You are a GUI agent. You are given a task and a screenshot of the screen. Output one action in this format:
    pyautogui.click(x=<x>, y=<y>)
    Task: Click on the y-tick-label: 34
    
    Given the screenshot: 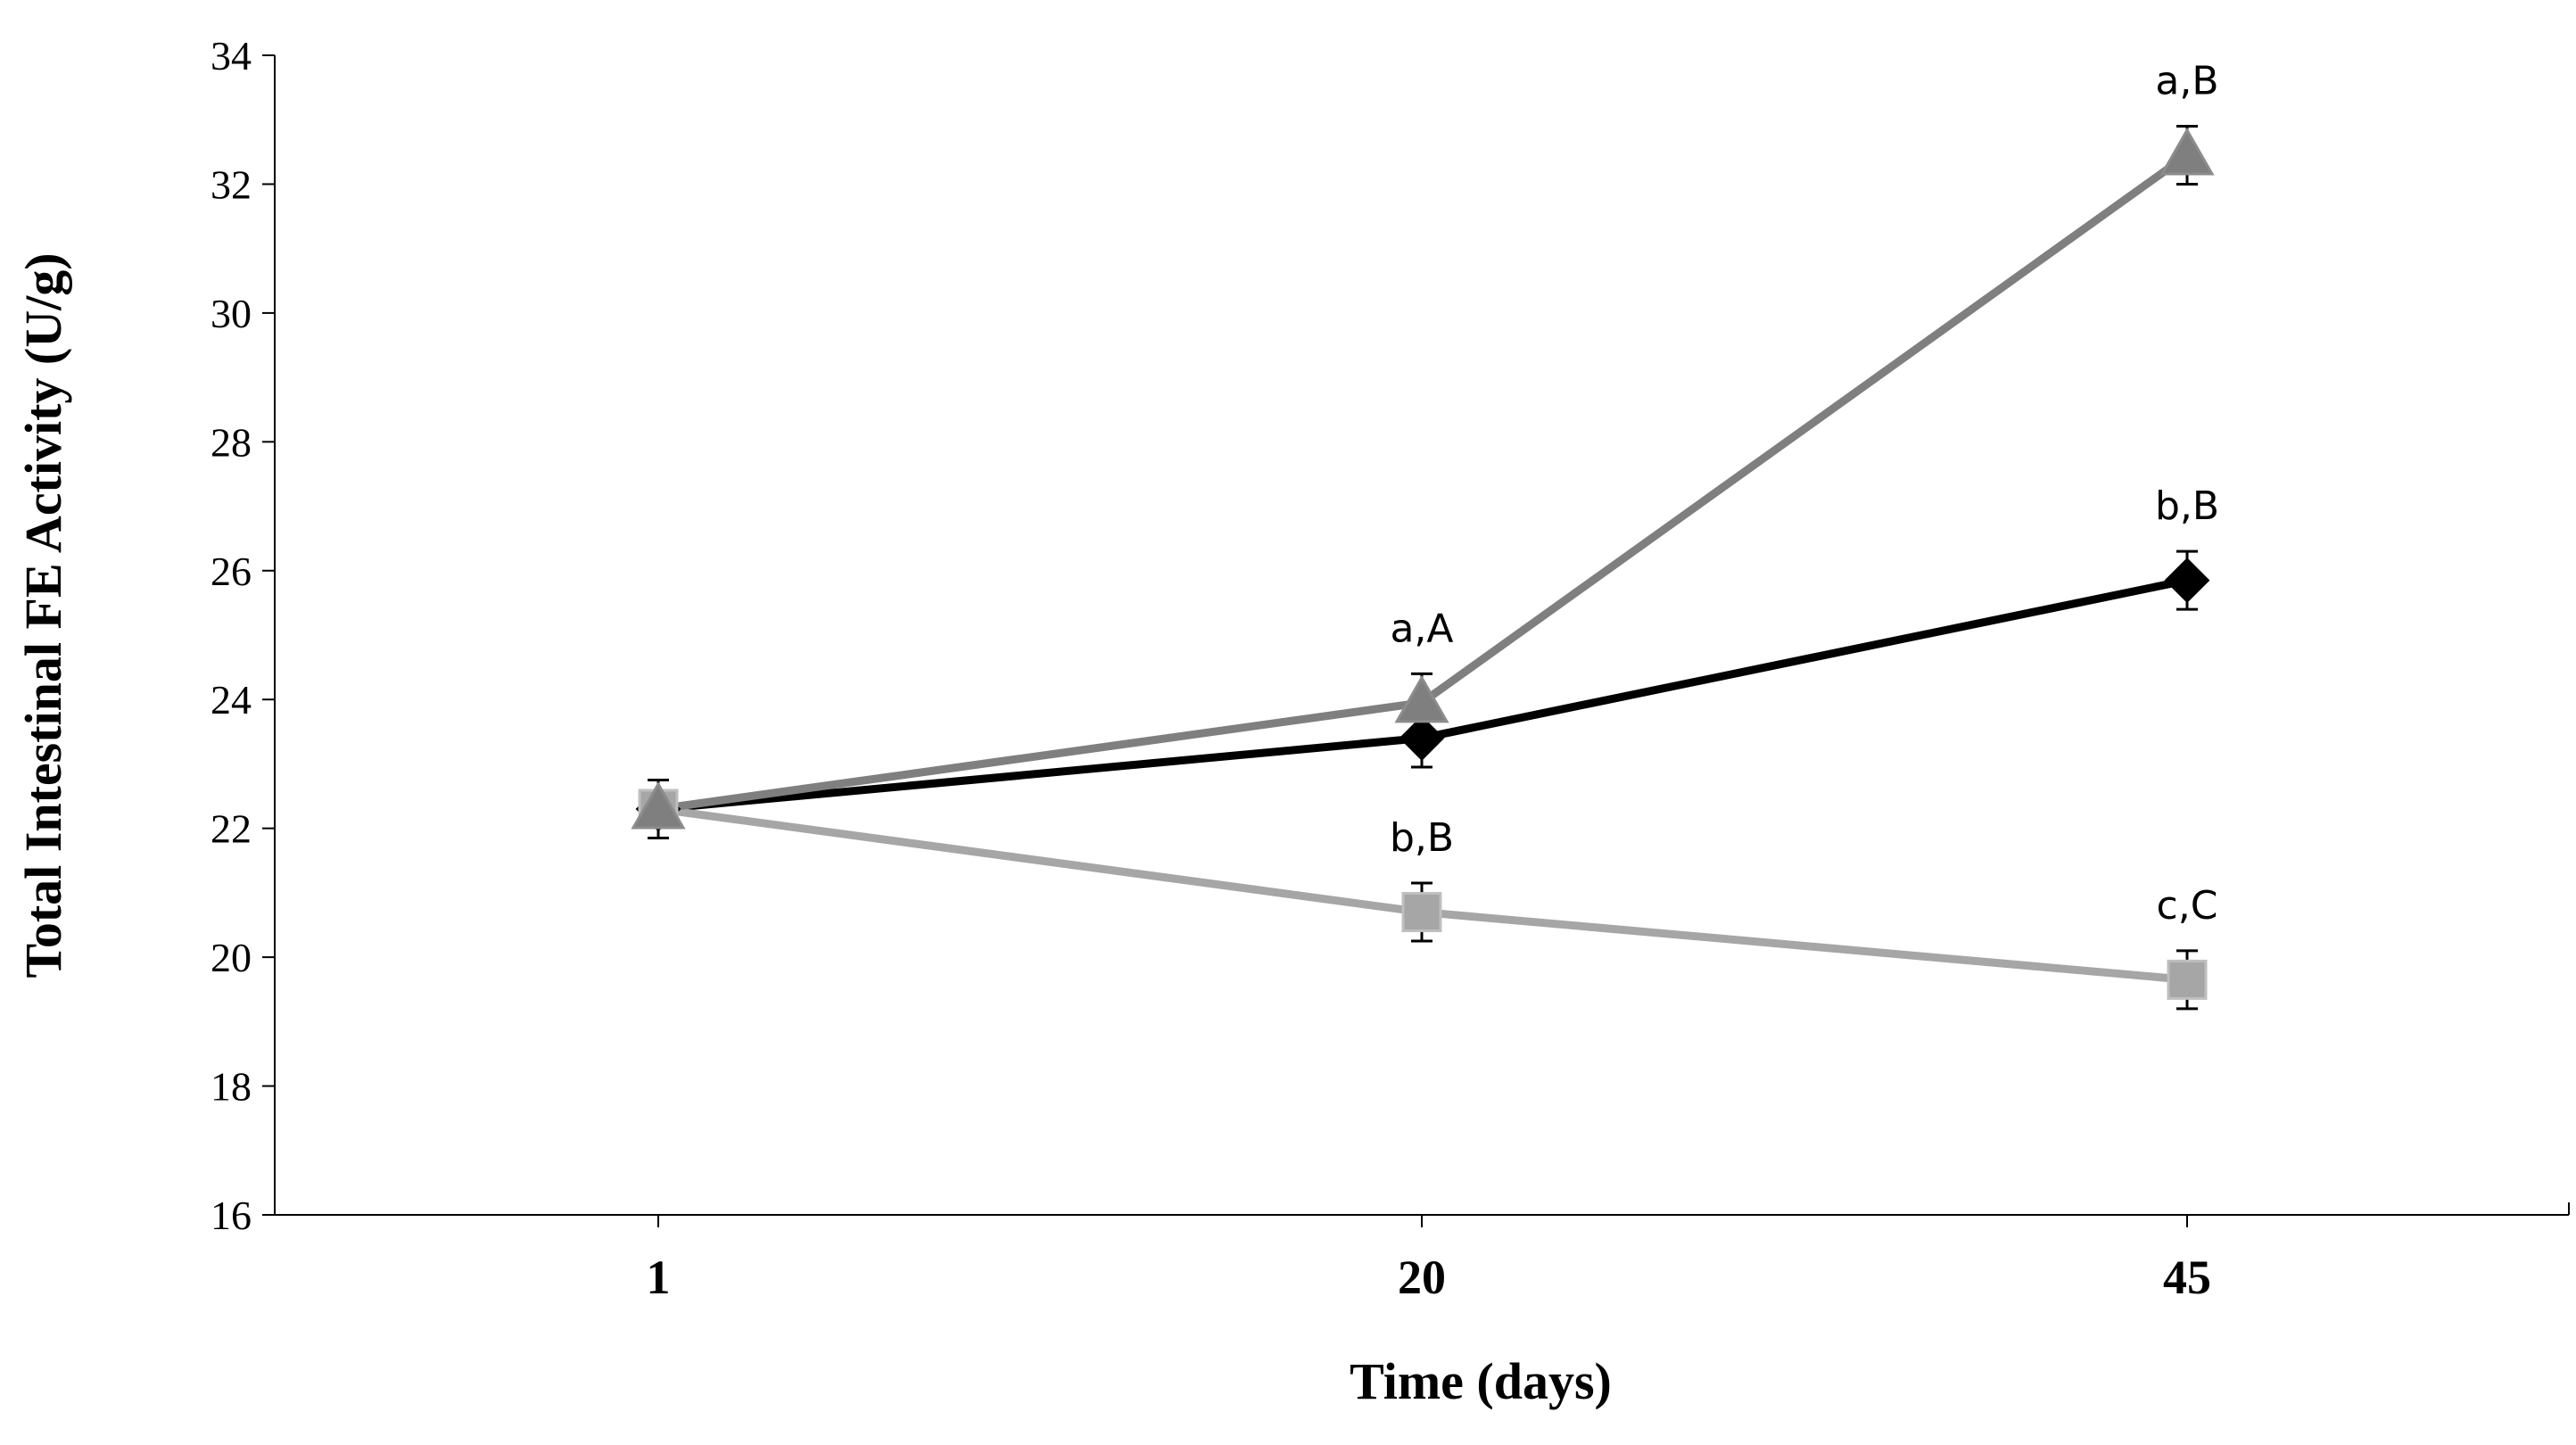 What is the action you would take?
    pyautogui.click(x=232, y=55)
    